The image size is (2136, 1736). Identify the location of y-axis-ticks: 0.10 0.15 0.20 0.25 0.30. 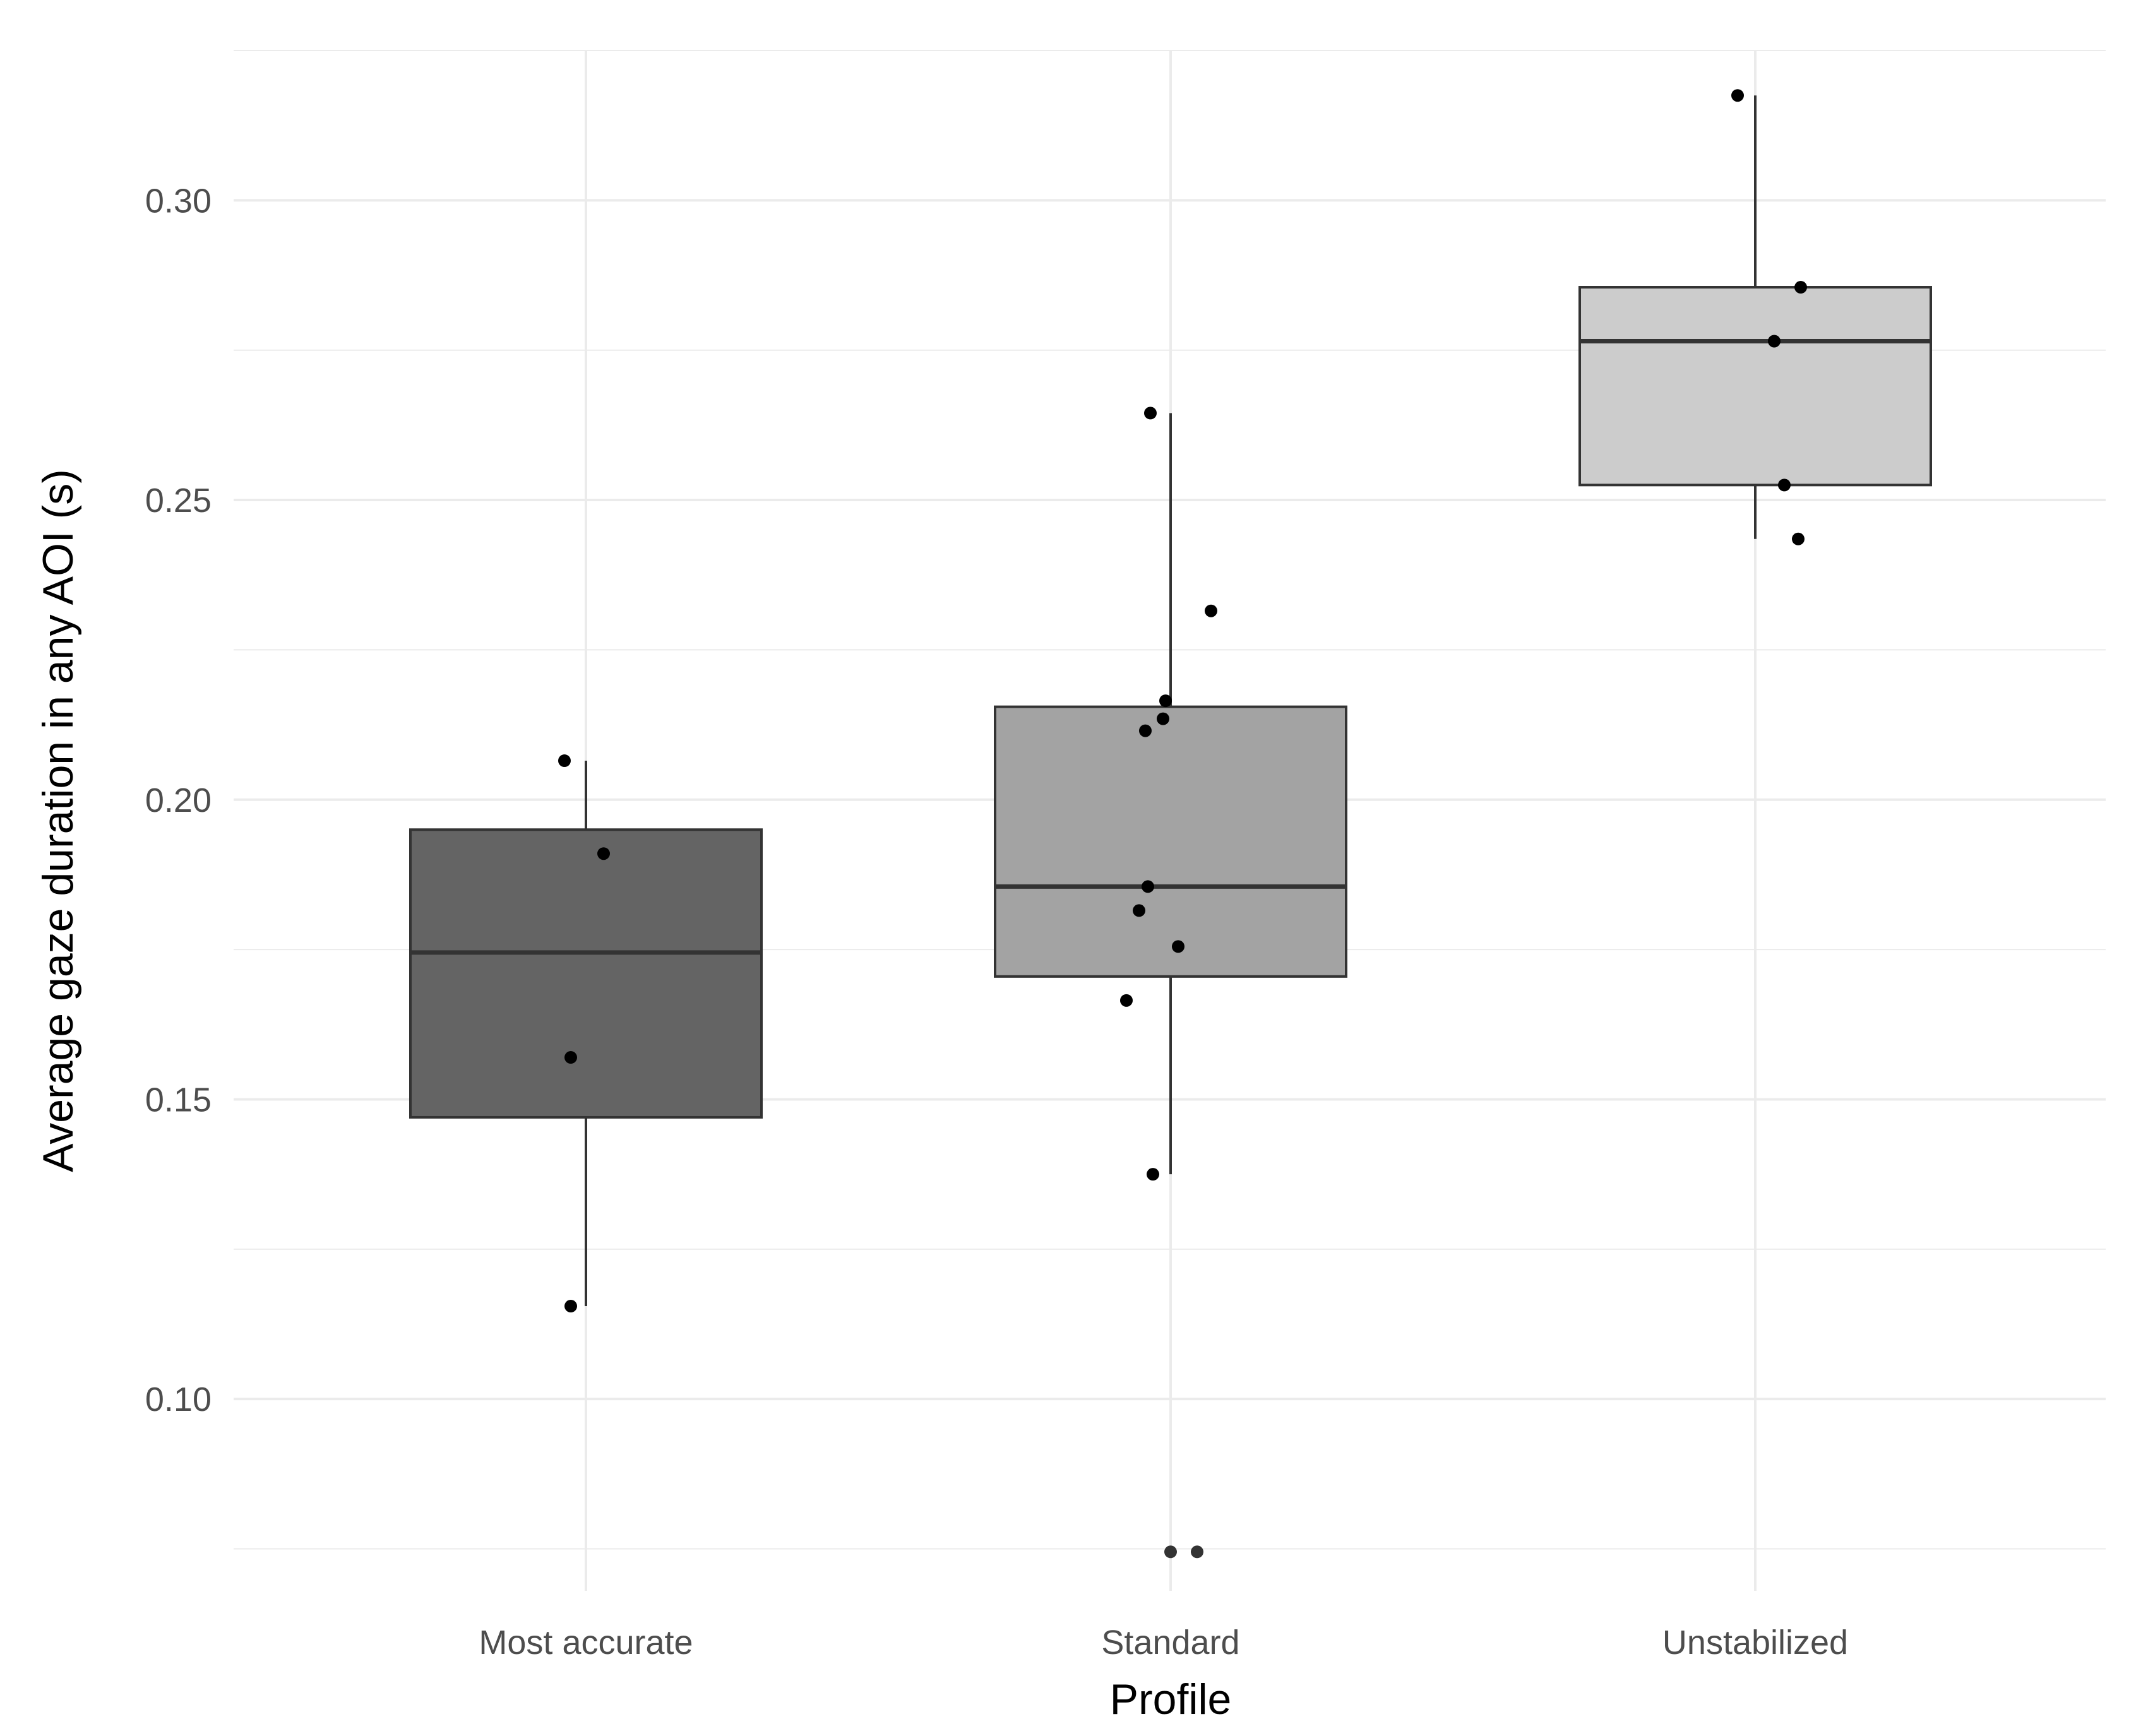
(178, 800).